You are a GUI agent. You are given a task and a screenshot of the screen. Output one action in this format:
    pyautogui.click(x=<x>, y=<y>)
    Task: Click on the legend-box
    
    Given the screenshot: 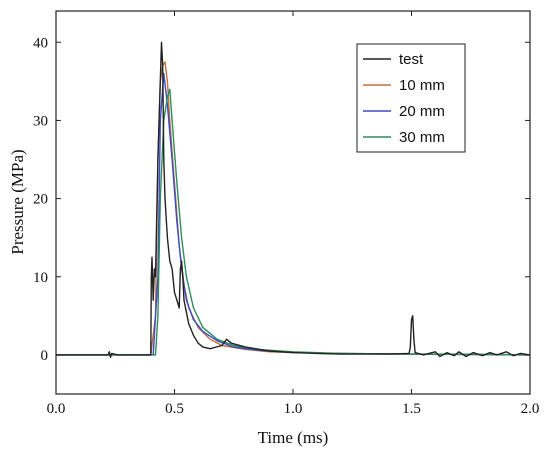 What is the action you would take?
    pyautogui.click(x=411, y=98)
    